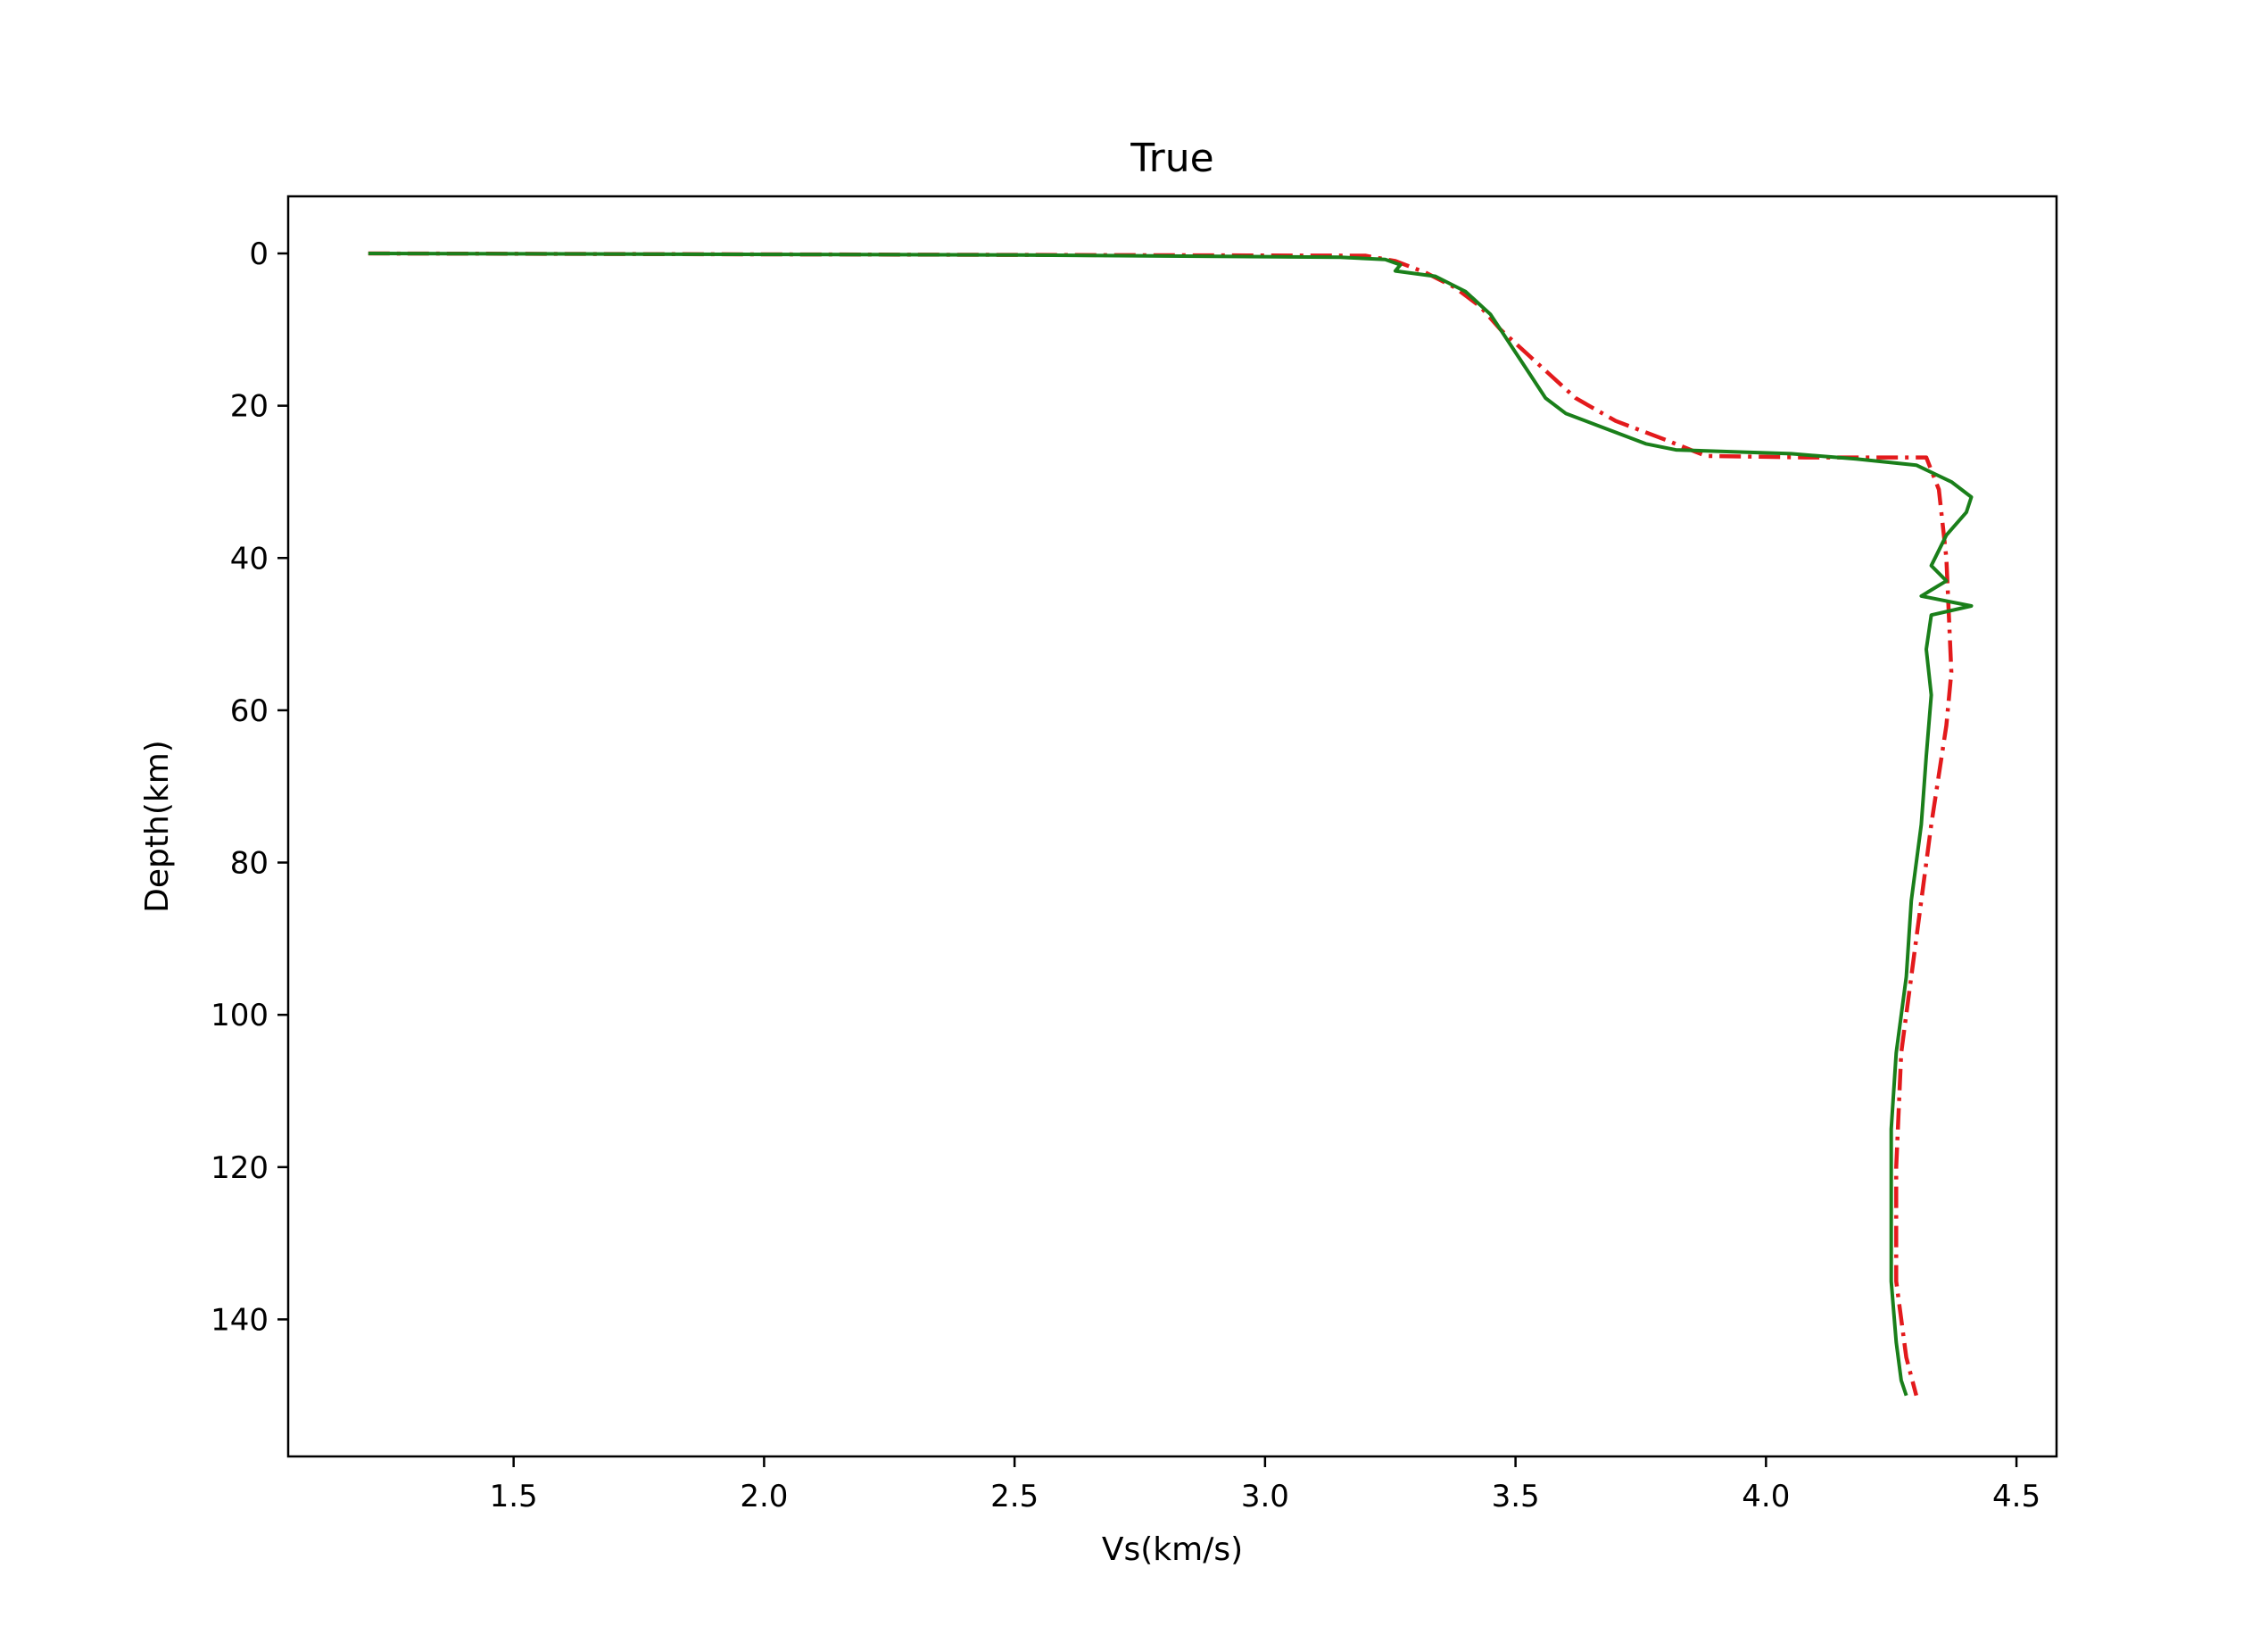 This screenshot has height=1626, width=2268. I want to click on x-tick-label: 4.5, so click(2016, 1496).